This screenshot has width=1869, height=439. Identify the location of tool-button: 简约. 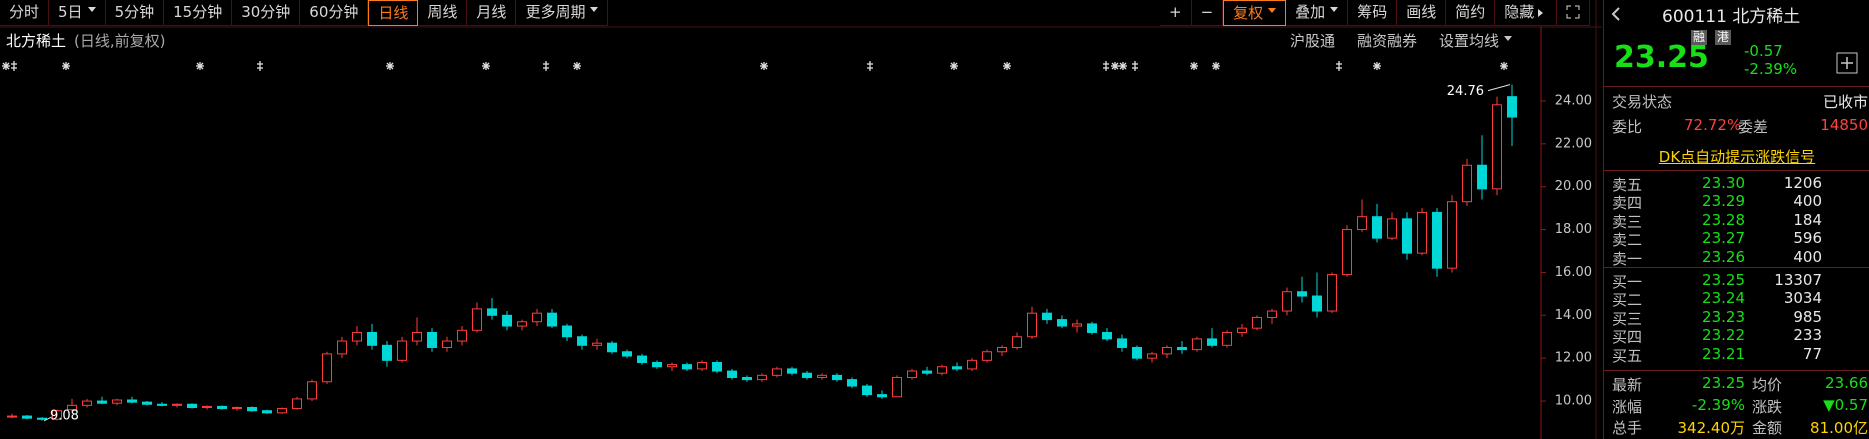
(1471, 13).